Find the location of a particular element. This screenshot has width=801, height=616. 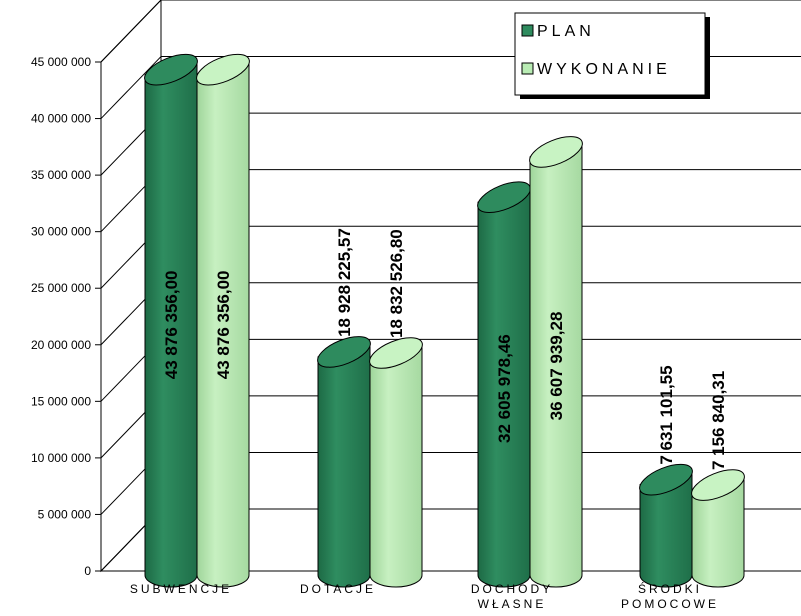

y-tick-label: 25 000 000 is located at coordinates (61, 288).